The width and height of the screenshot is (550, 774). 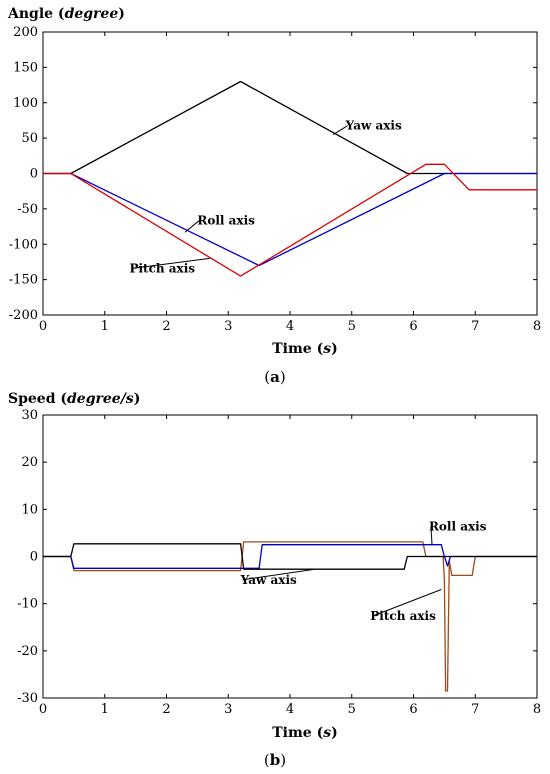 I want to click on chart-a-xtick-label: 2, so click(x=166, y=326).